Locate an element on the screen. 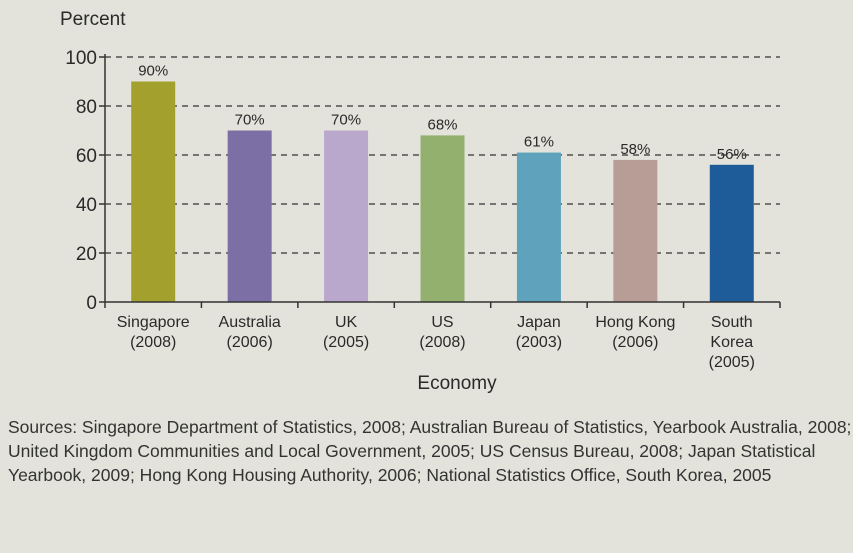  y-tick-label: 60 is located at coordinates (86, 156).